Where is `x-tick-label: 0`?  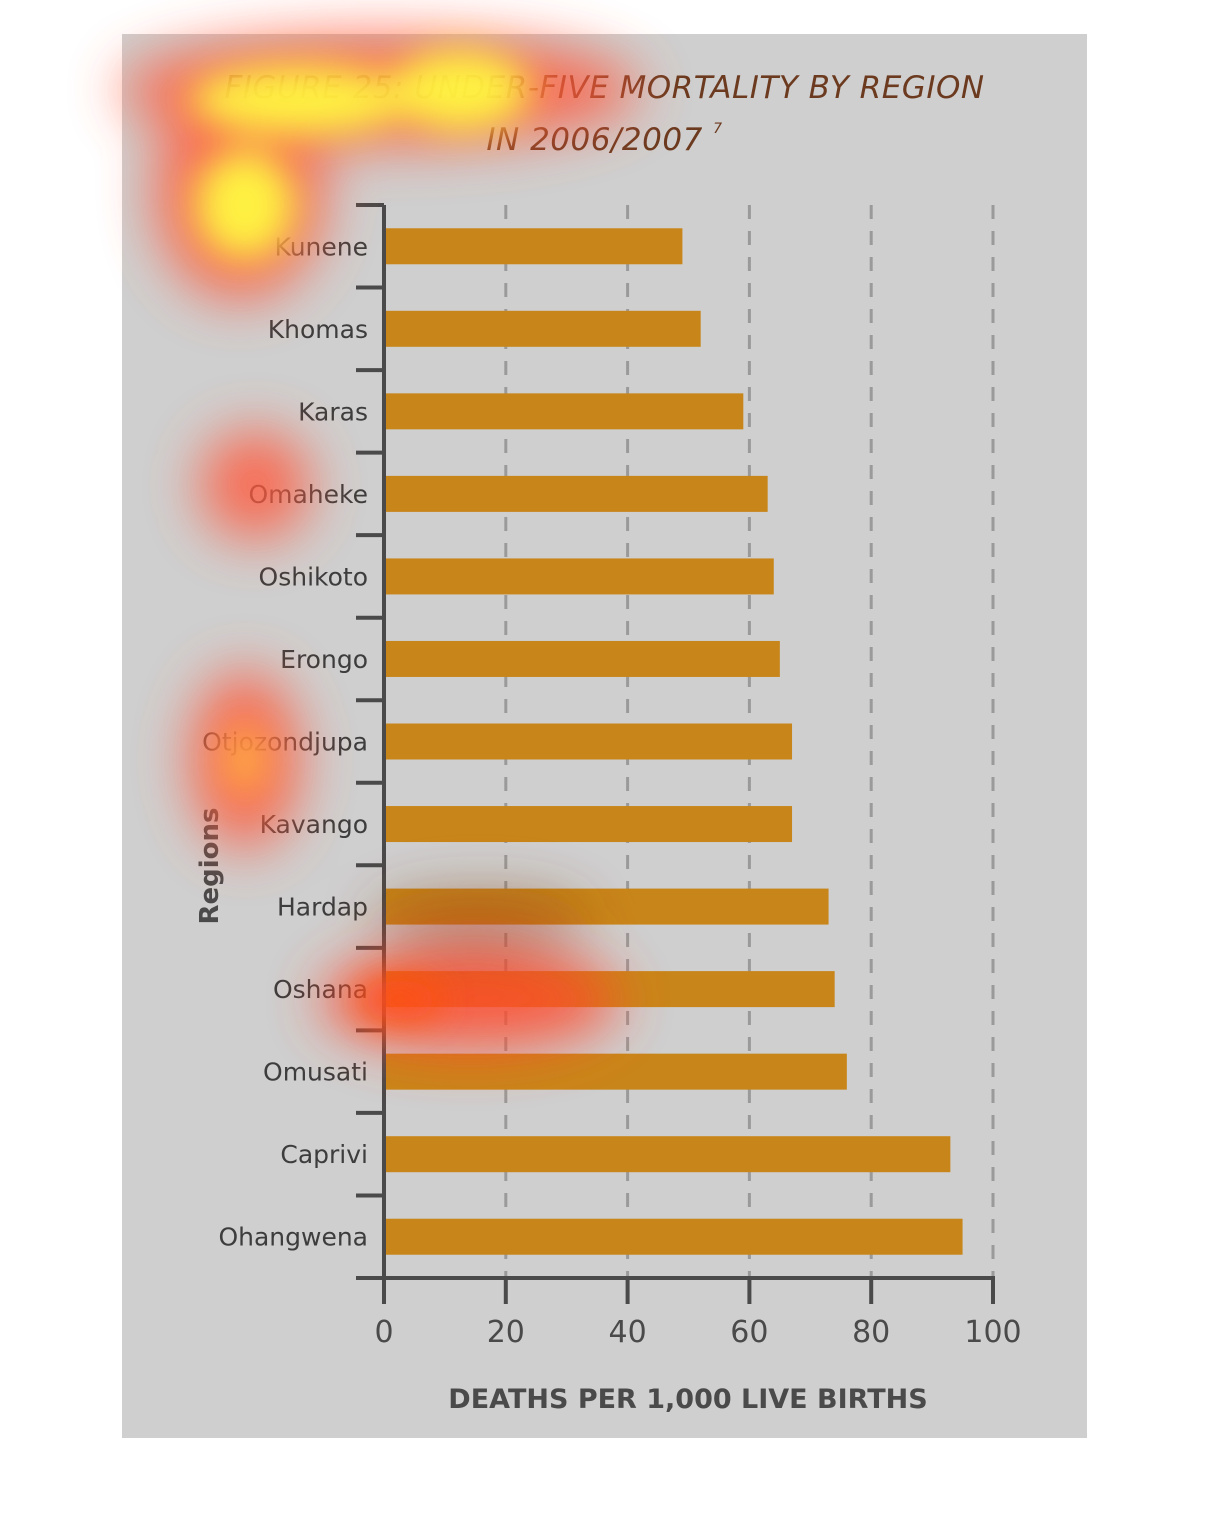
x-tick-label: 0 is located at coordinates (383, 1332).